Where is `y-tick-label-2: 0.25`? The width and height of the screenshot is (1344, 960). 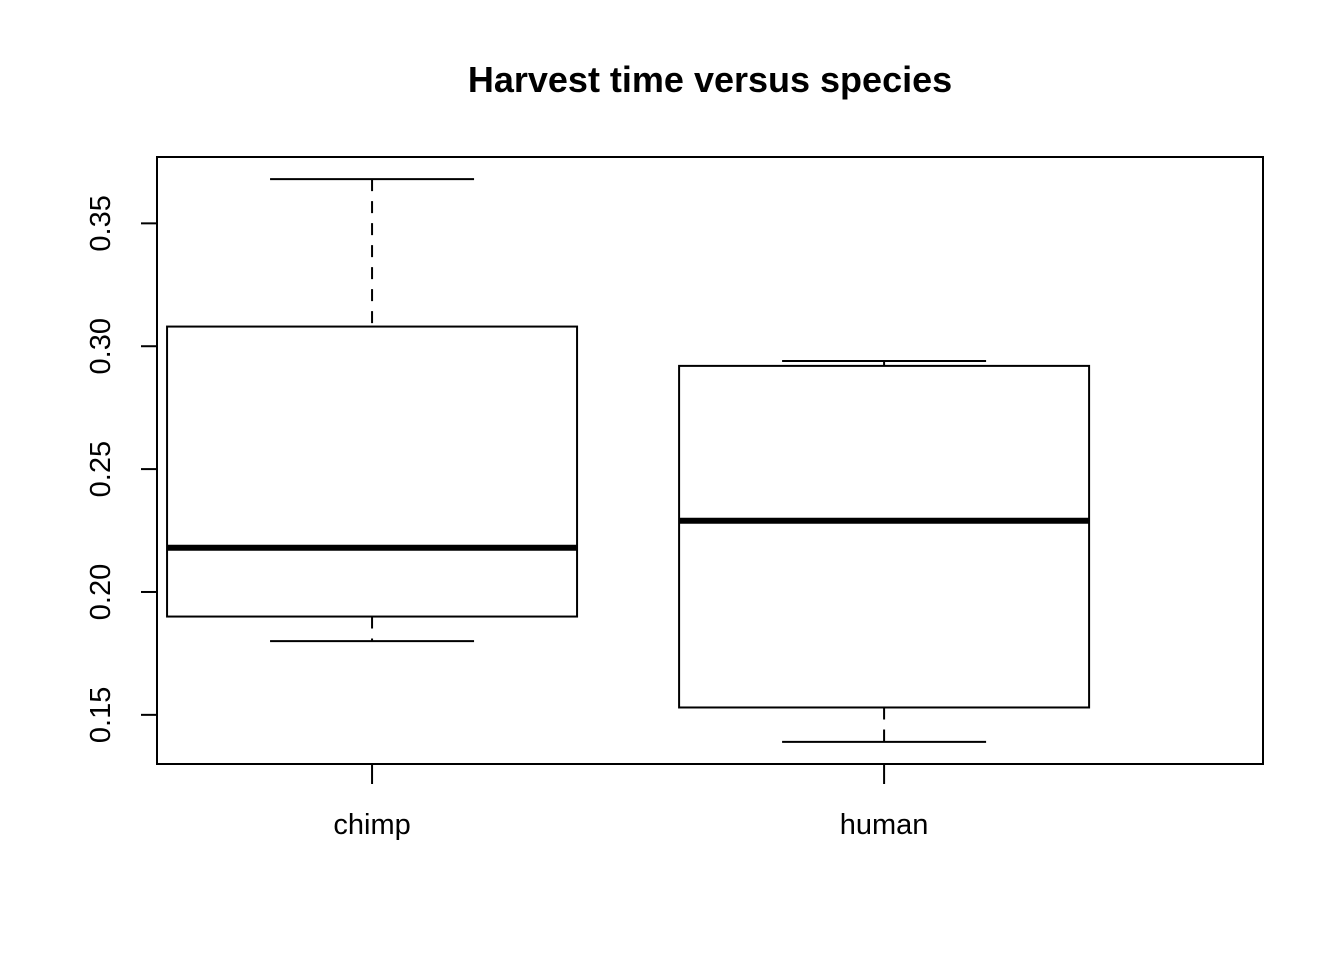 y-tick-label-2: 0.25 is located at coordinates (101, 469).